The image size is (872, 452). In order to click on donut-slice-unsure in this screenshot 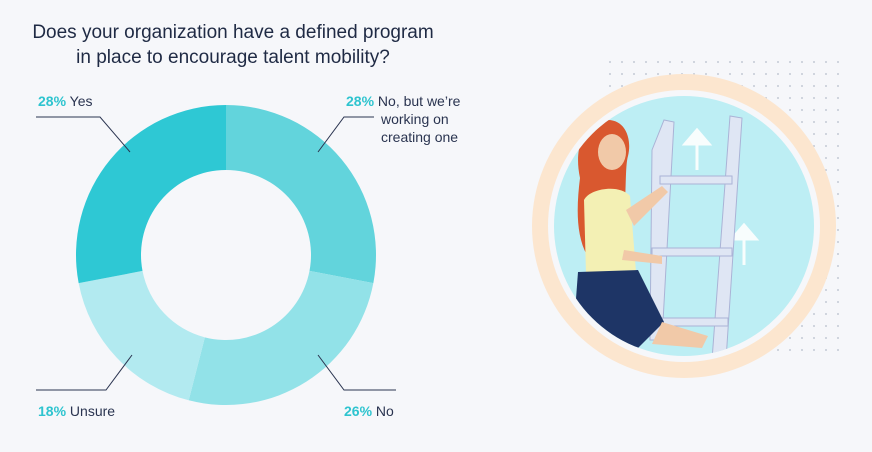, I will do `click(141, 335)`.